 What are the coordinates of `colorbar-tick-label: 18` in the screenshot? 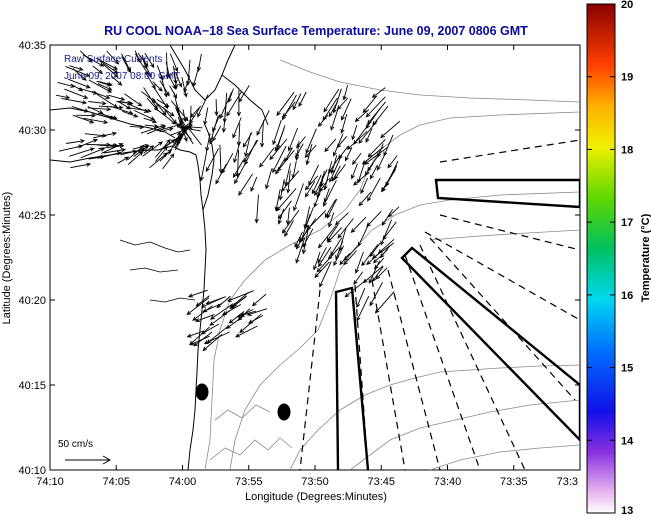 It's located at (627, 150).